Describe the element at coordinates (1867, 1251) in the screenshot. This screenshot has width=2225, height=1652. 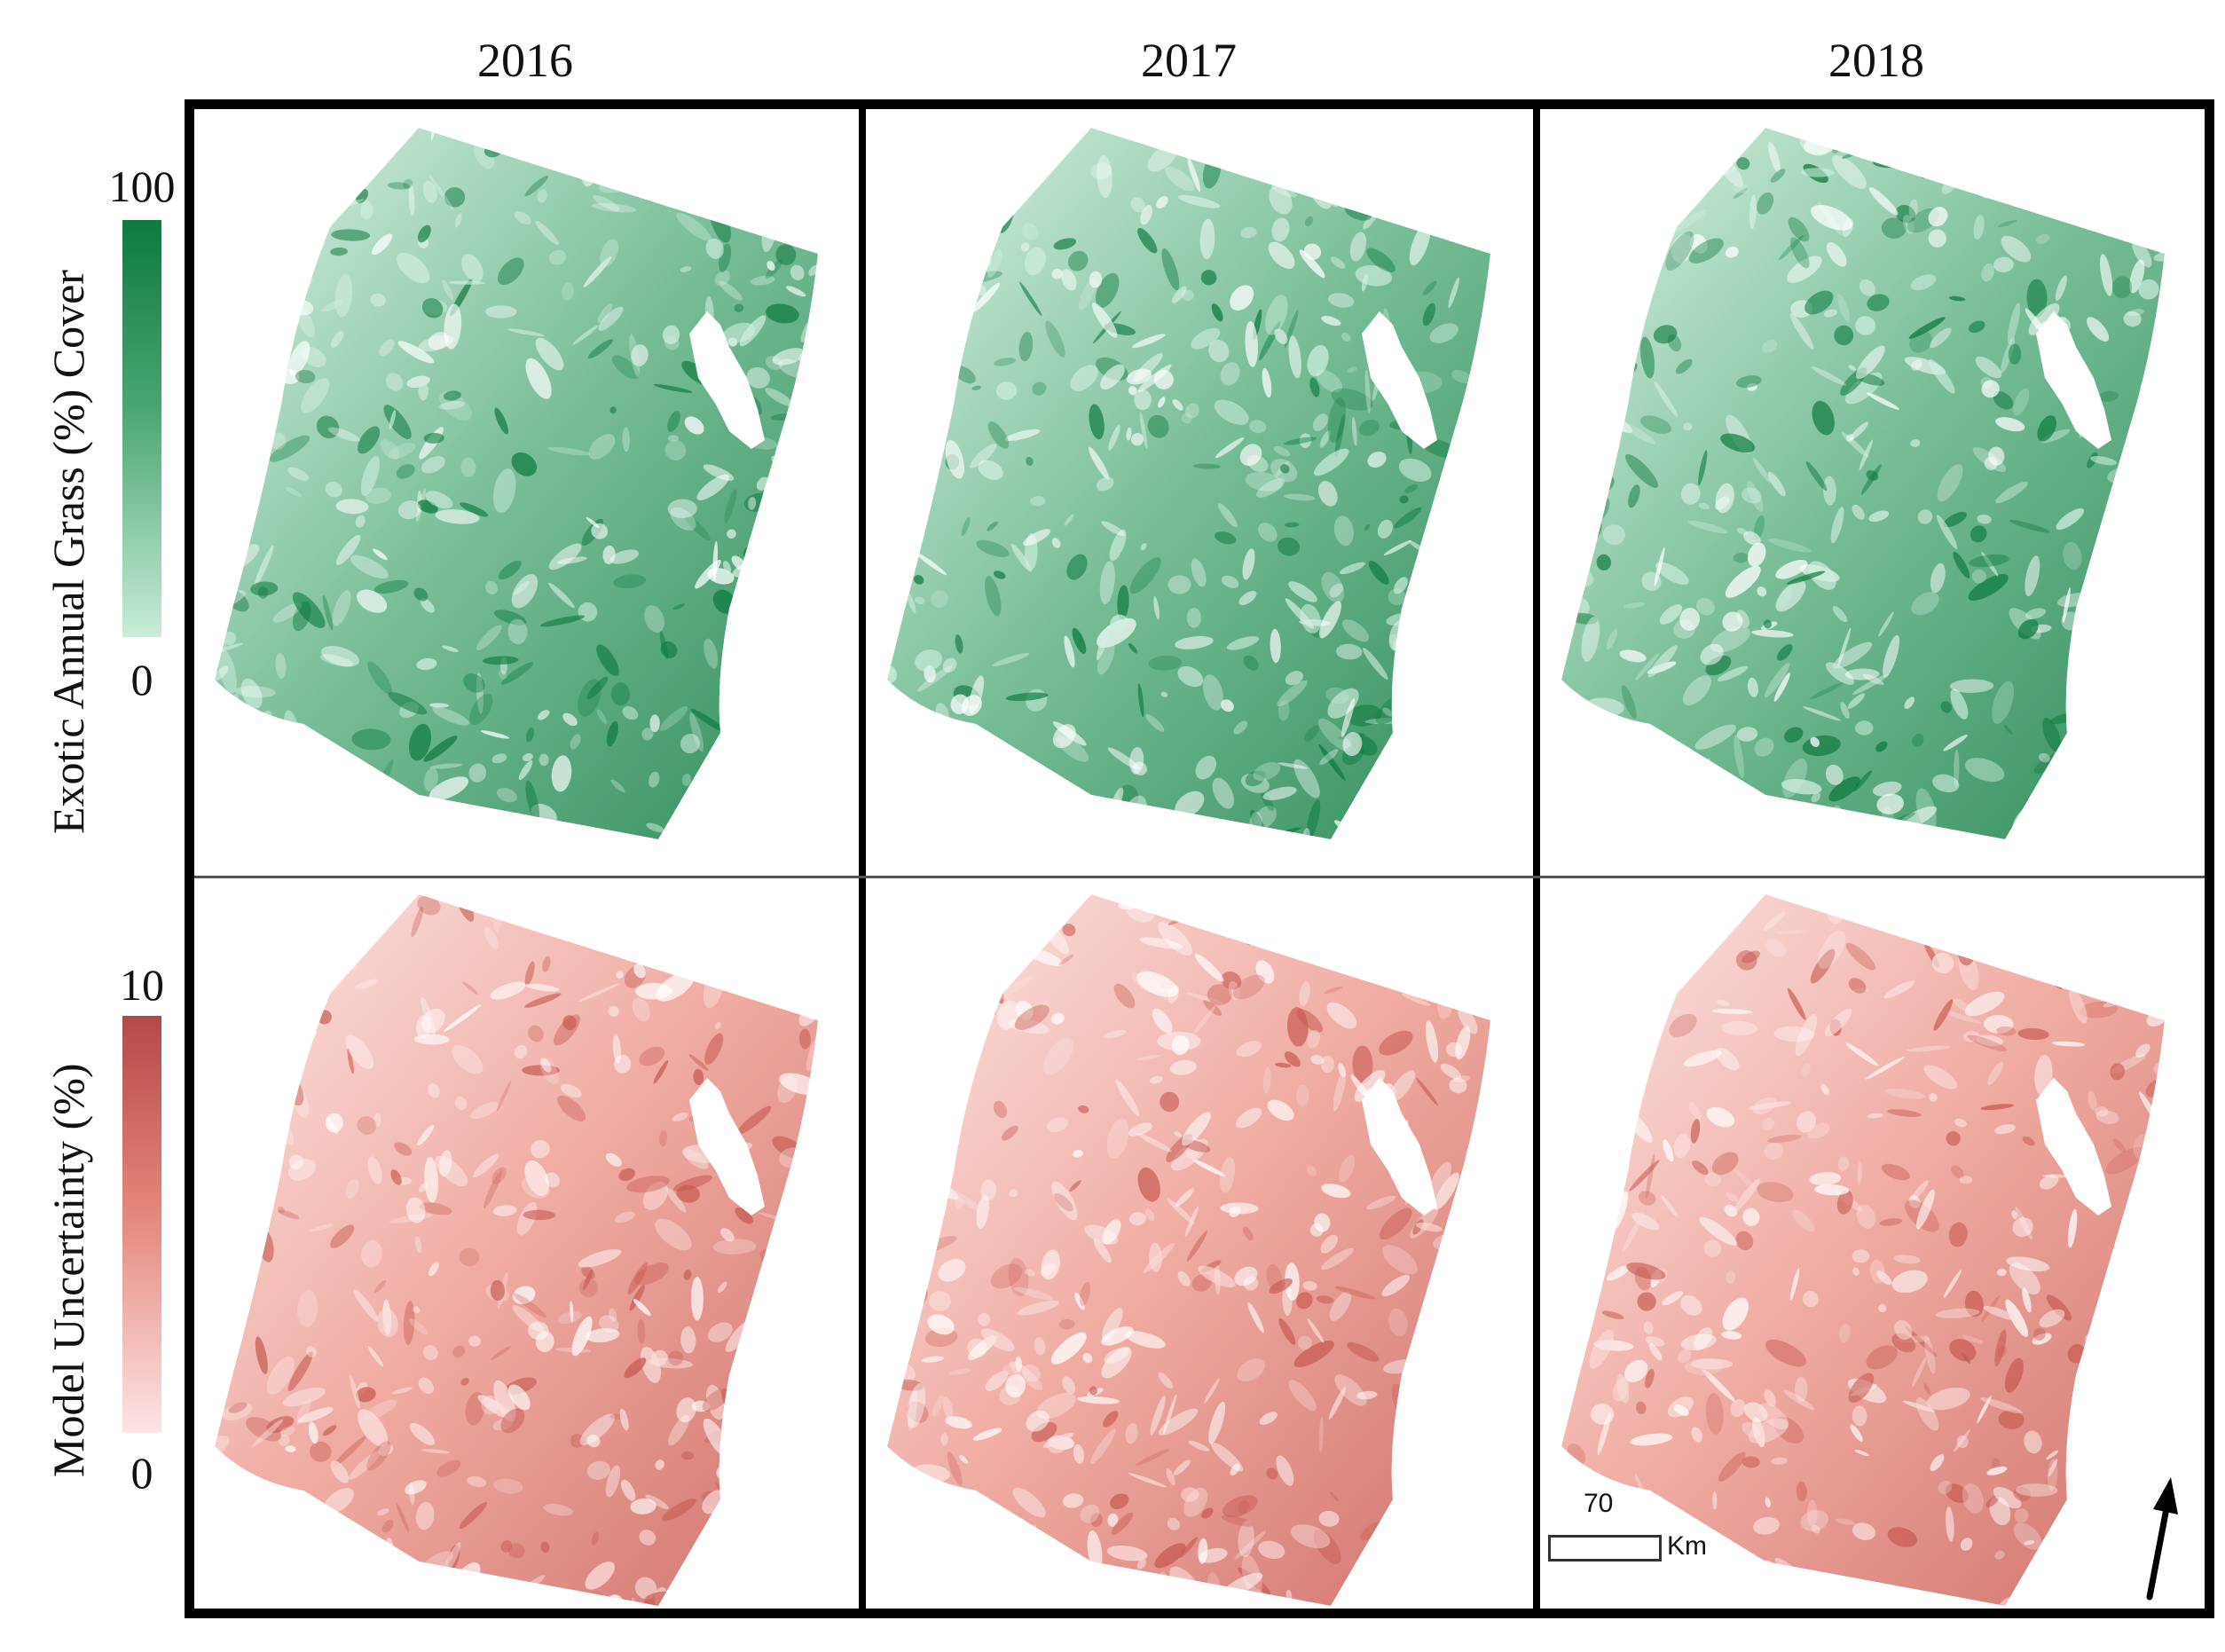
I see `map-uncertainty-2018` at that location.